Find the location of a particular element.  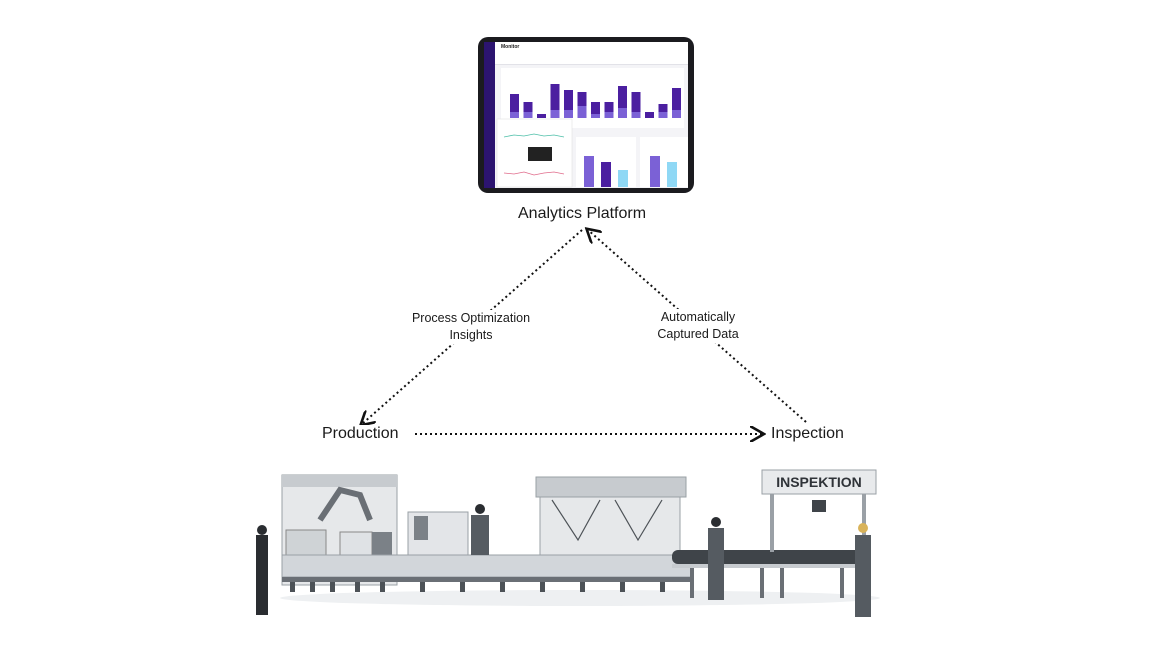

edge-label-left-line2: Insights is located at coordinates (471, 335).